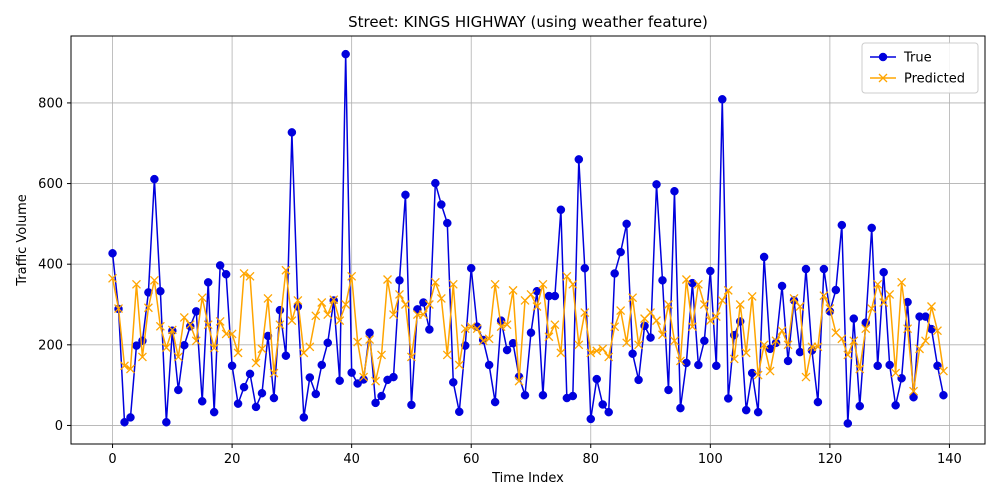  What do you see at coordinates (949, 459) in the screenshot?
I see `x-tick-label: 140` at bounding box center [949, 459].